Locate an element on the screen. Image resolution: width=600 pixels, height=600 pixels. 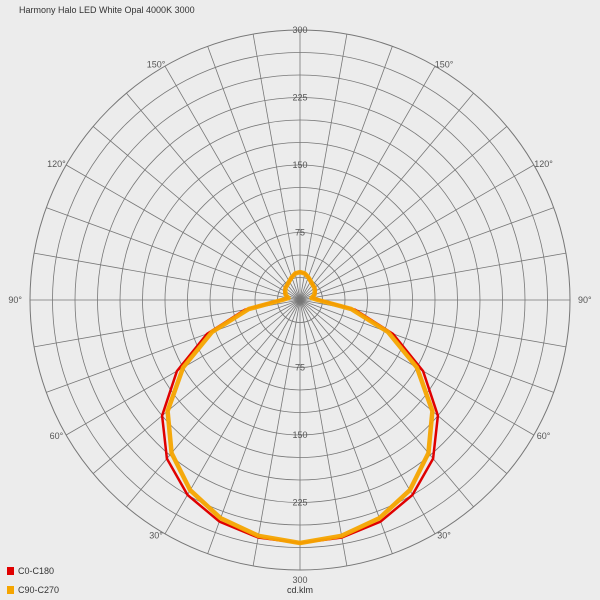
legend-item-c90-c270: C90-C270 is located at coordinates (33, 590).